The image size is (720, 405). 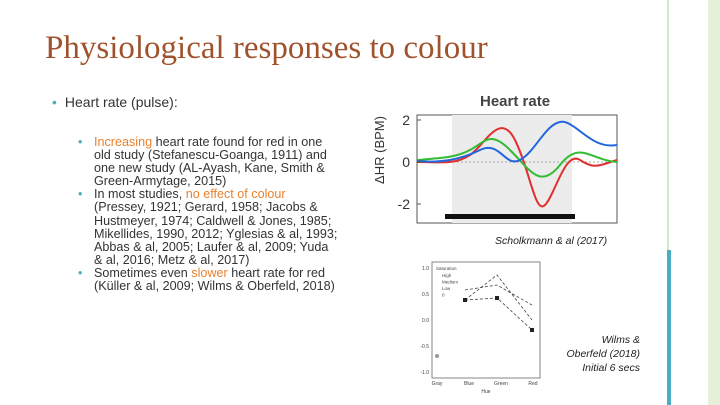 What do you see at coordinates (443, 295) in the screenshot?
I see `legend-entry: 0` at bounding box center [443, 295].